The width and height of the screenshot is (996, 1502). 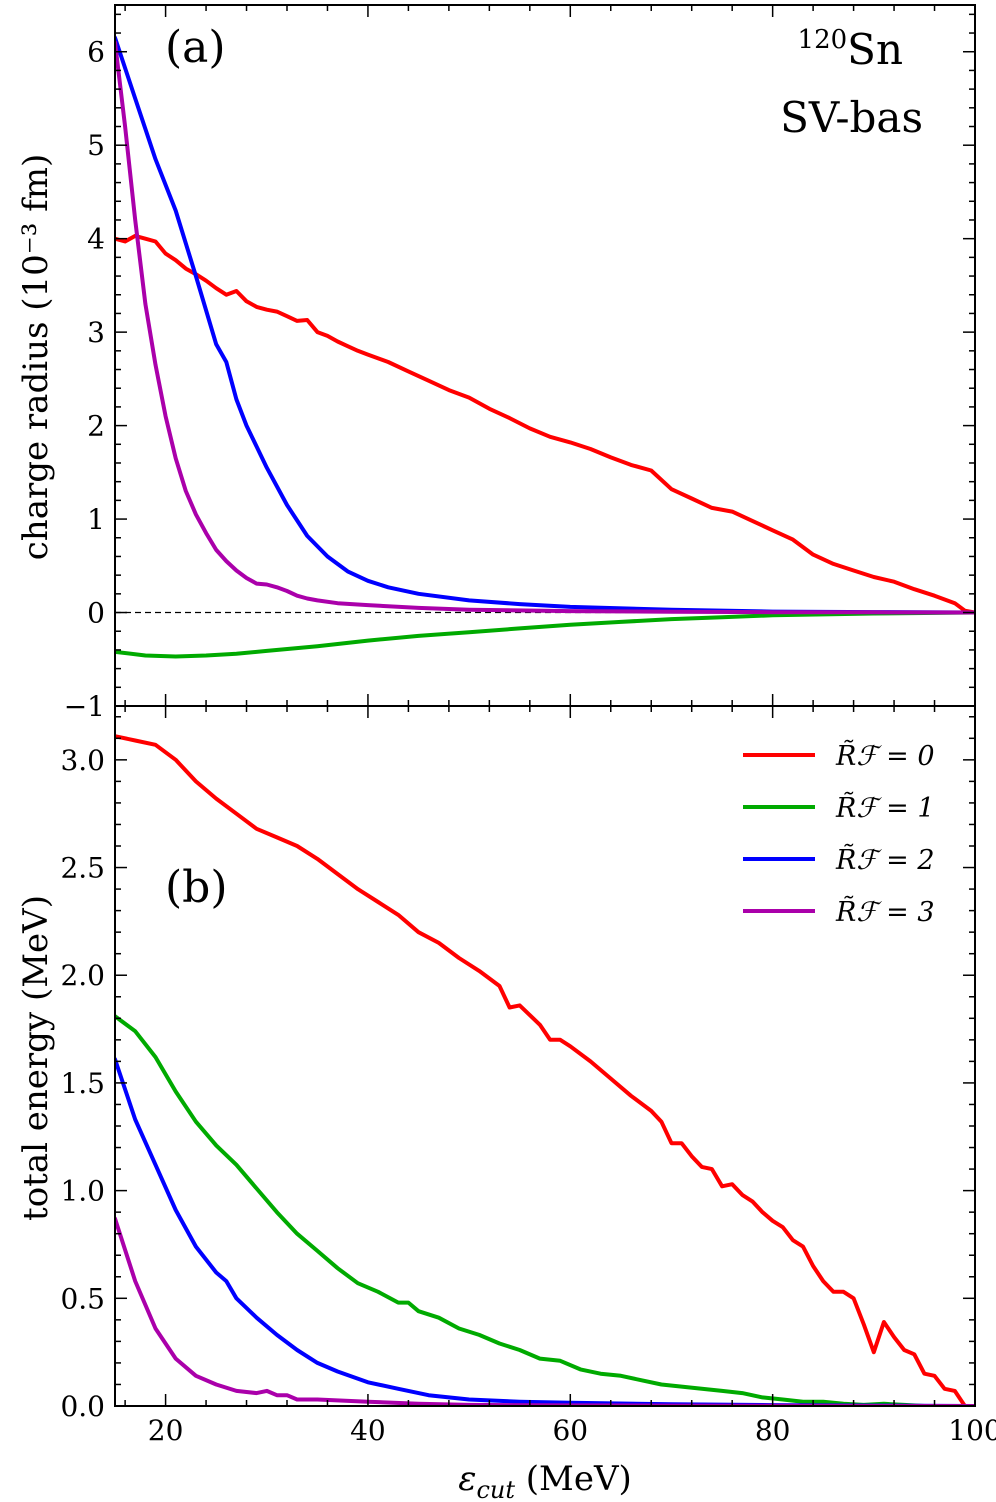 What do you see at coordinates (96, 332) in the screenshot?
I see `y-tick-label: 3` at bounding box center [96, 332].